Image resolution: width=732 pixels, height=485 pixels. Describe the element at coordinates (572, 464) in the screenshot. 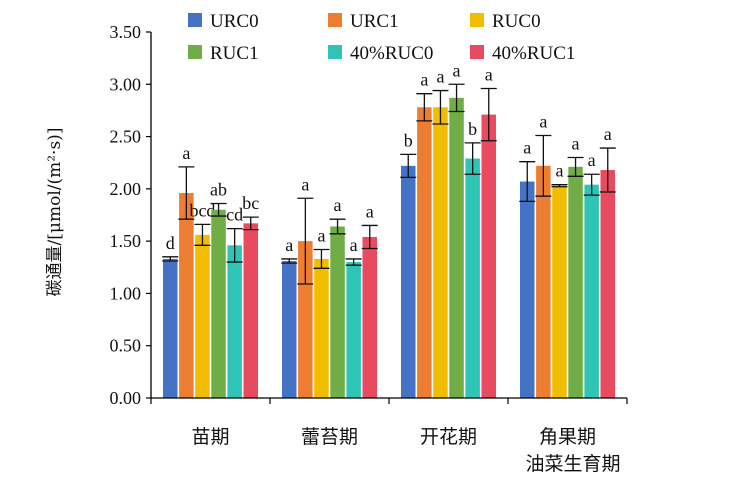

I see `x-axis-title: 油菜生育期` at that location.